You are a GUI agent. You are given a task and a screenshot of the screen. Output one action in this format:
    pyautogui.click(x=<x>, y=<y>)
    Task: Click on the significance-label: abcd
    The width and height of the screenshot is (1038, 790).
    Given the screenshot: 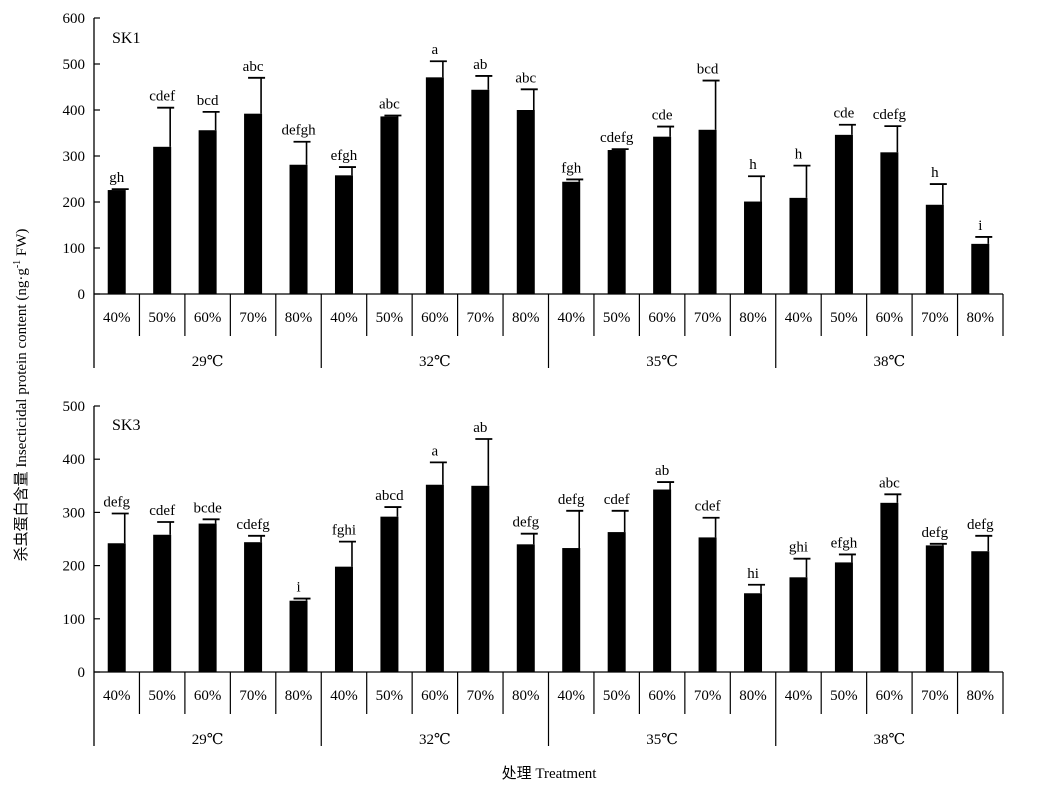 What is the action you would take?
    pyautogui.click(x=389, y=496)
    